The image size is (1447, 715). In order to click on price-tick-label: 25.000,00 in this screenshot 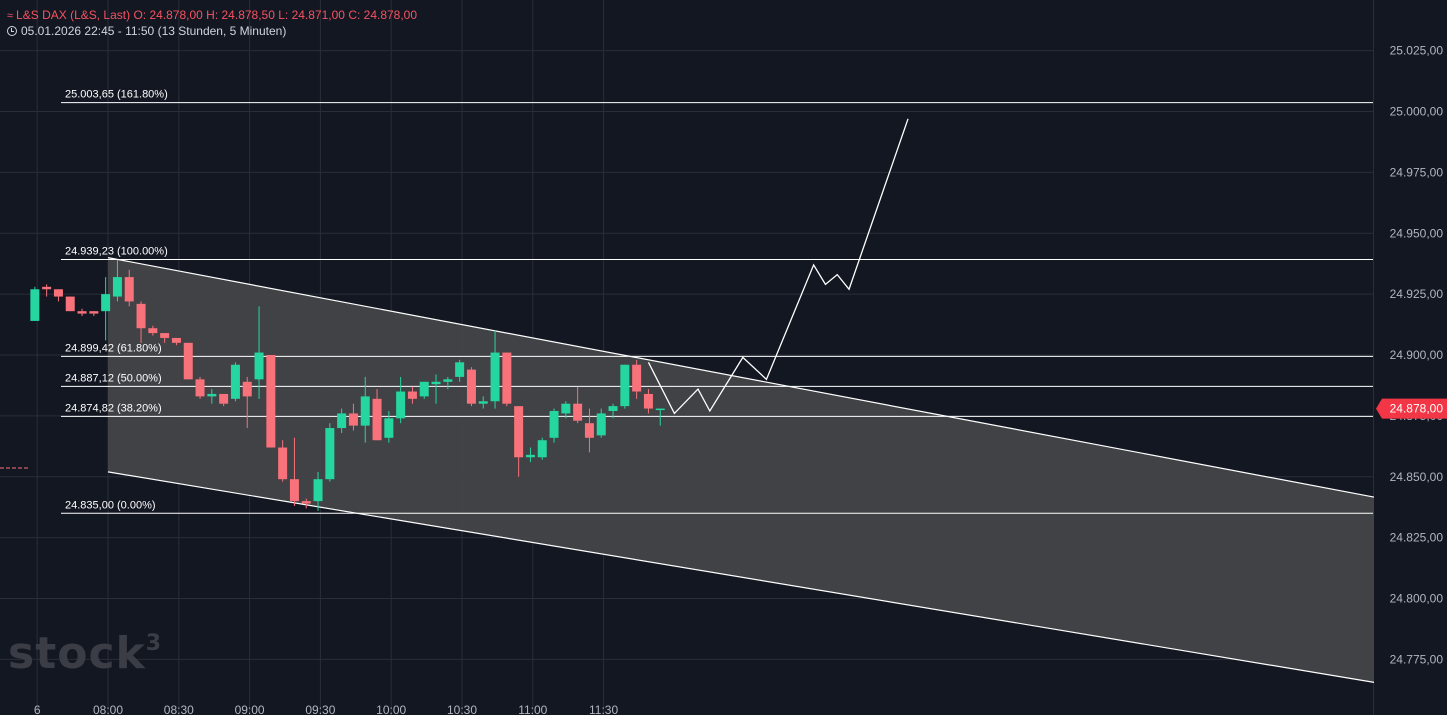, I will do `click(1417, 112)`.